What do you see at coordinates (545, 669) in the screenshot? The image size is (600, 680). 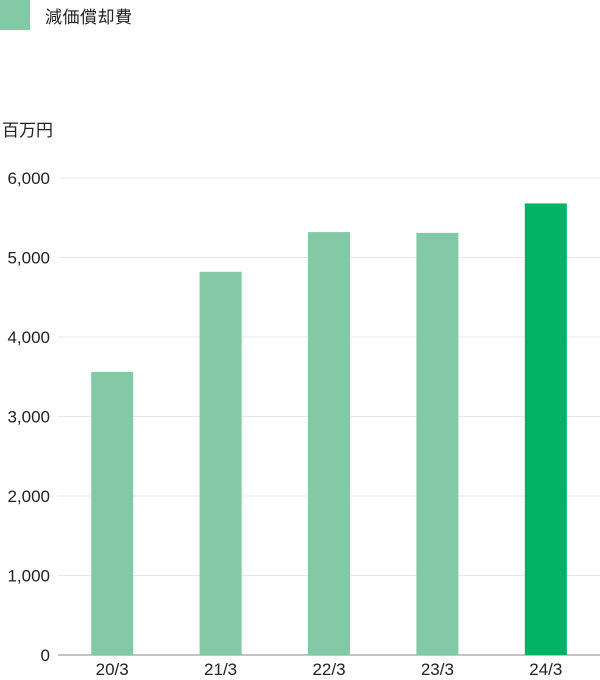 I see `x-tick-label: 24/3` at bounding box center [545, 669].